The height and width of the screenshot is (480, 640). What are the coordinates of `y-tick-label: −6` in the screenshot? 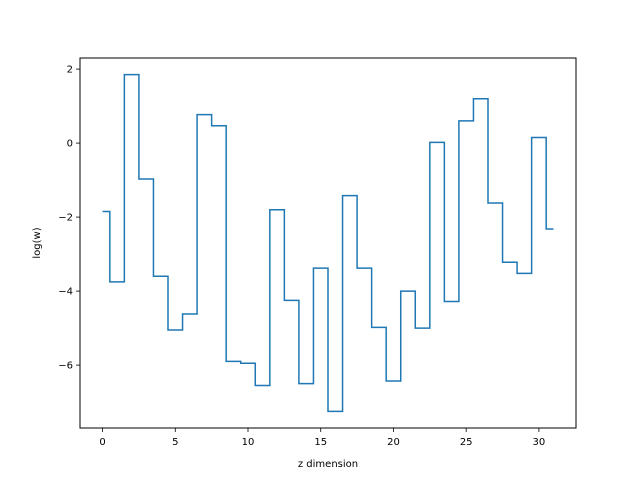 It's located at (65, 366).